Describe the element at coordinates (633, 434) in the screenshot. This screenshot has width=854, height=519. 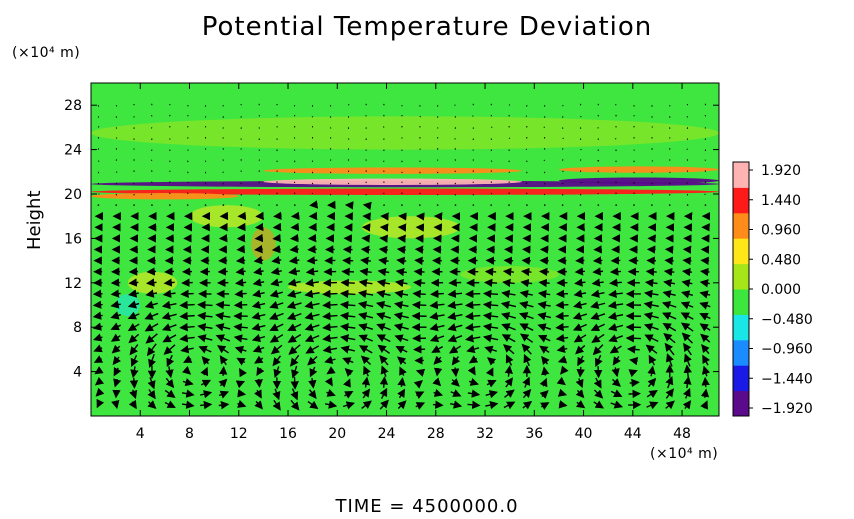
I see `x-tick-label: 44` at that location.